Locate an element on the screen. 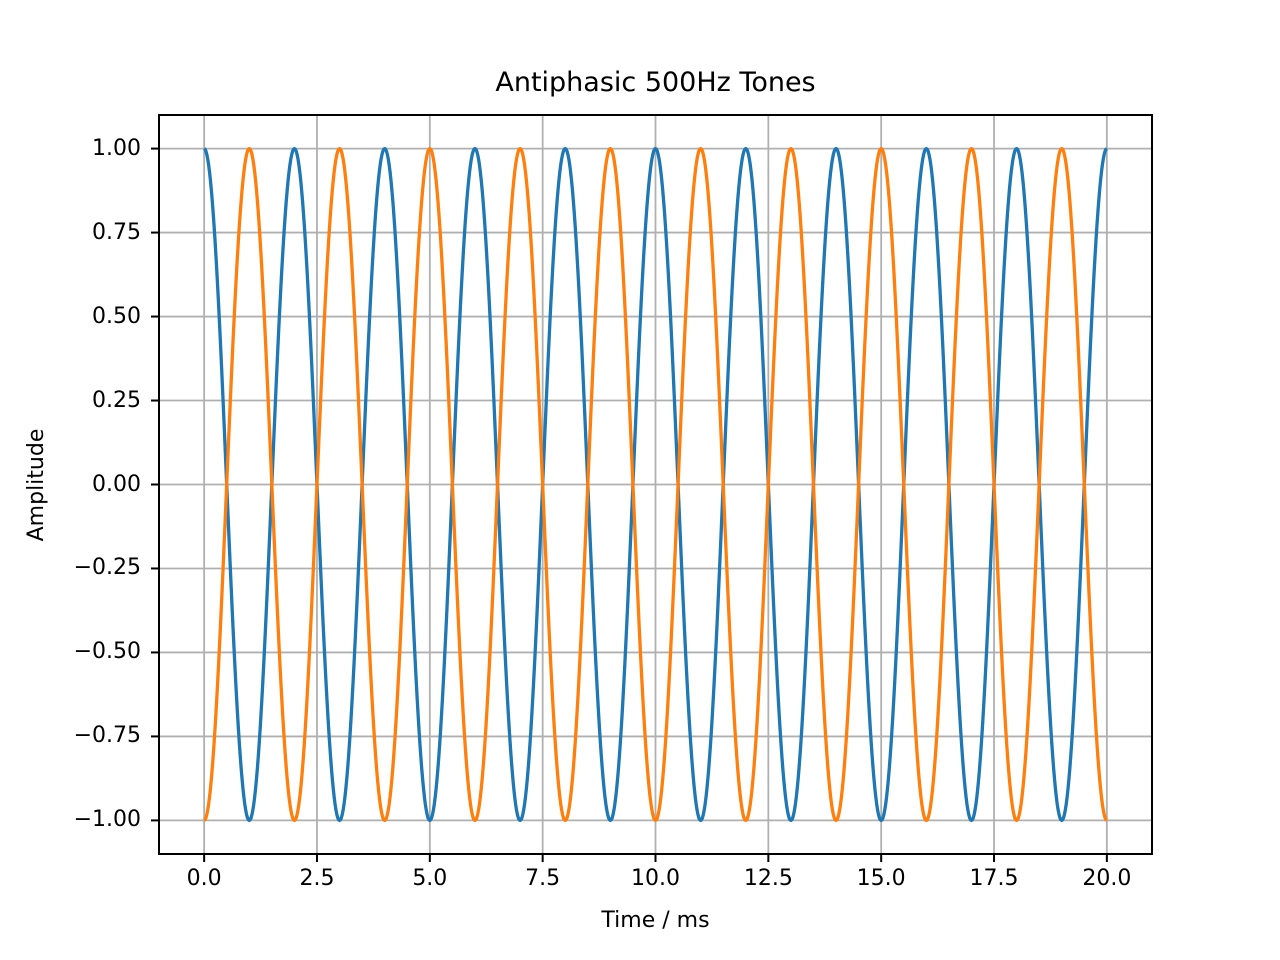 The image size is (1280, 960). x-tick-label: 12.5 is located at coordinates (768, 878).